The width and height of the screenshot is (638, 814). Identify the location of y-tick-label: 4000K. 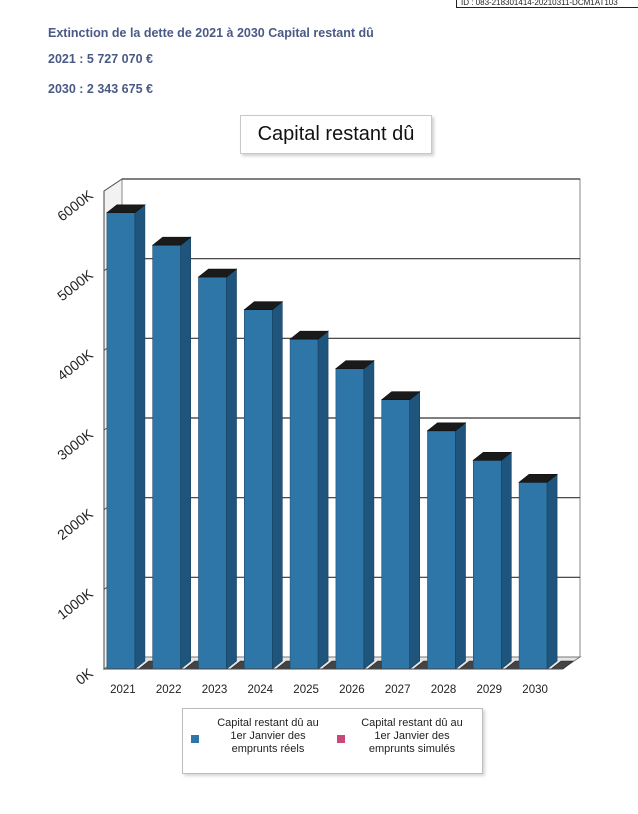
(75, 365).